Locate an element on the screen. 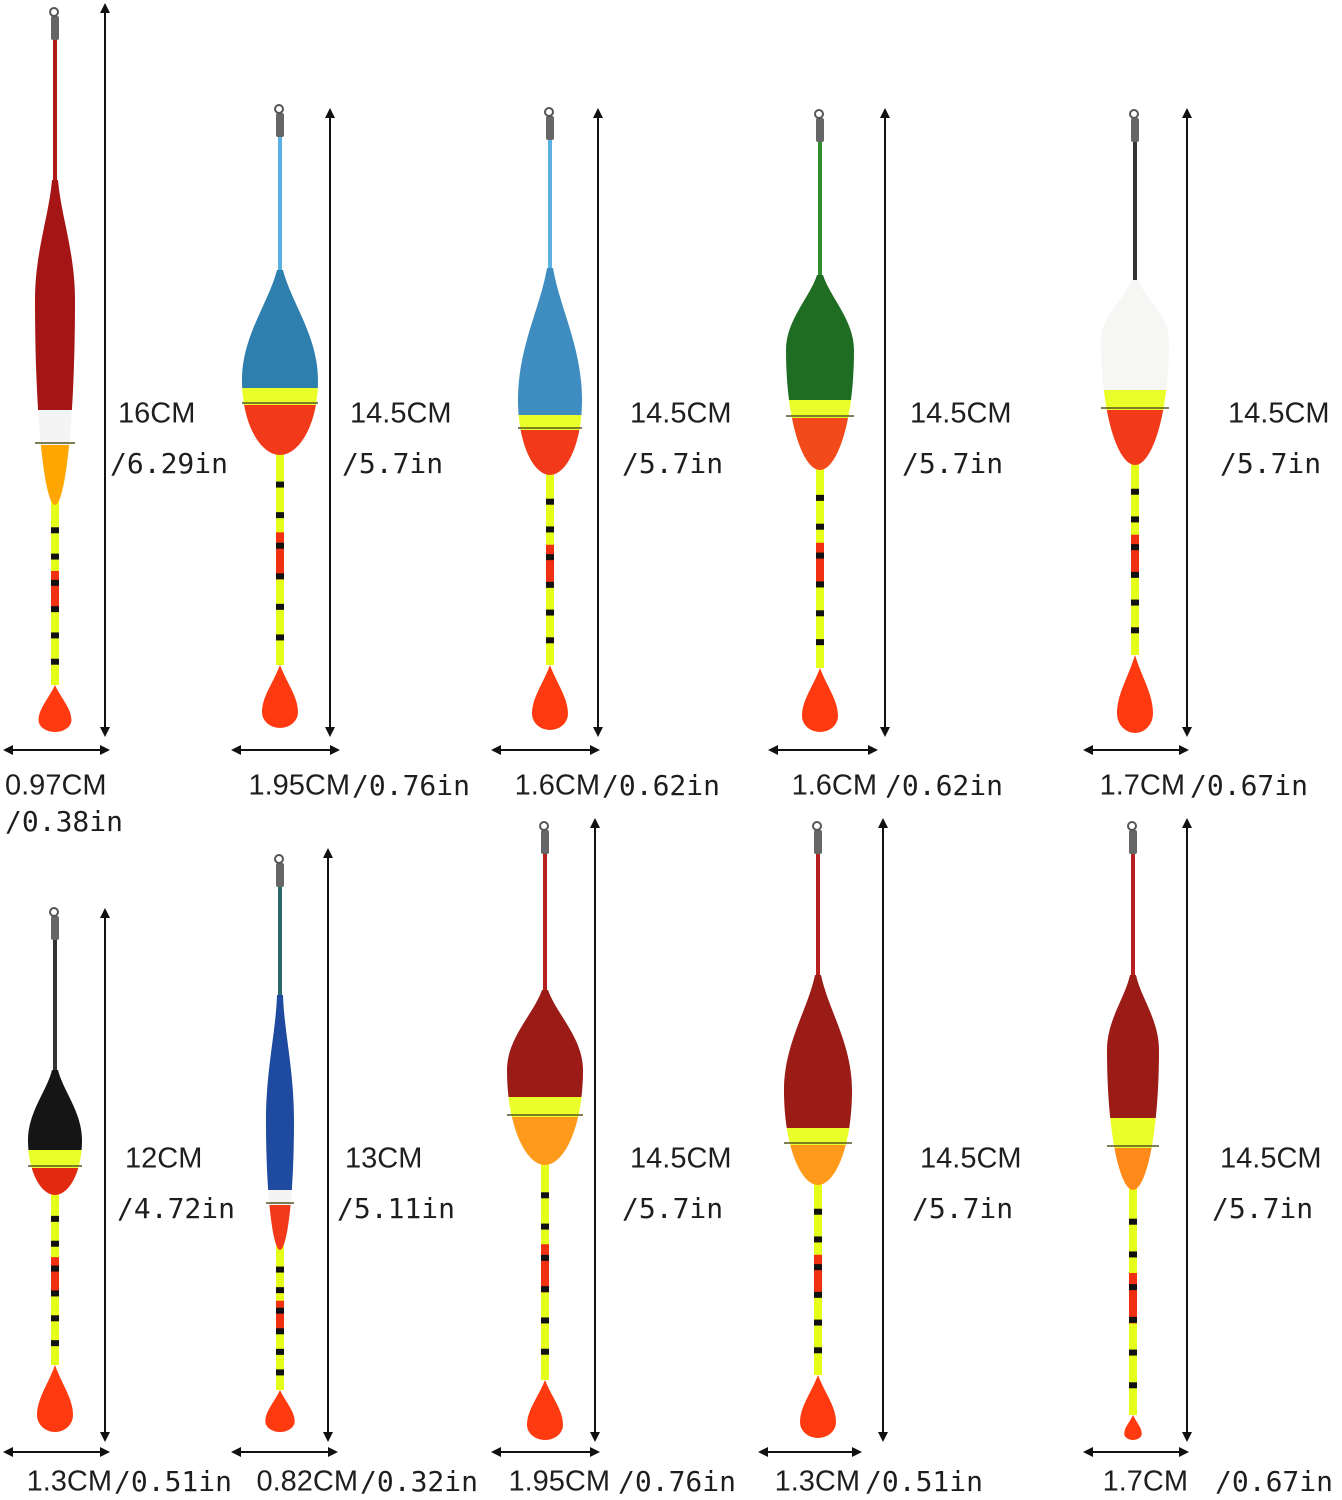 Image resolution: width=1342 pixels, height=1500 pixels. width-in-label: /0.76in is located at coordinates (411, 785).